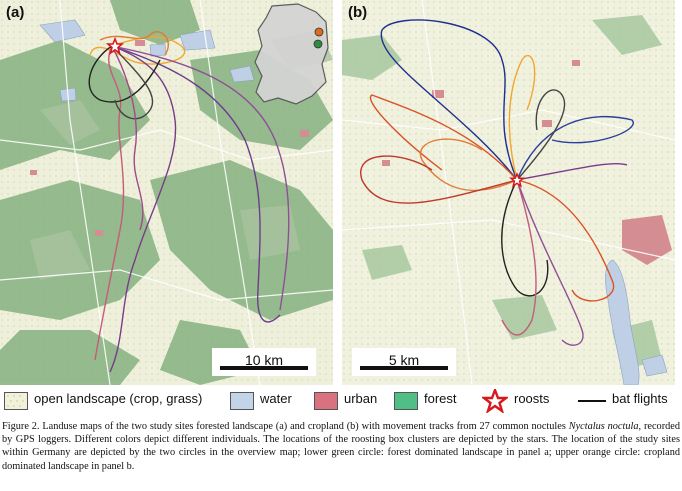 The image size is (682, 491). I want to click on legend-roosts: roosts, so click(532, 398).